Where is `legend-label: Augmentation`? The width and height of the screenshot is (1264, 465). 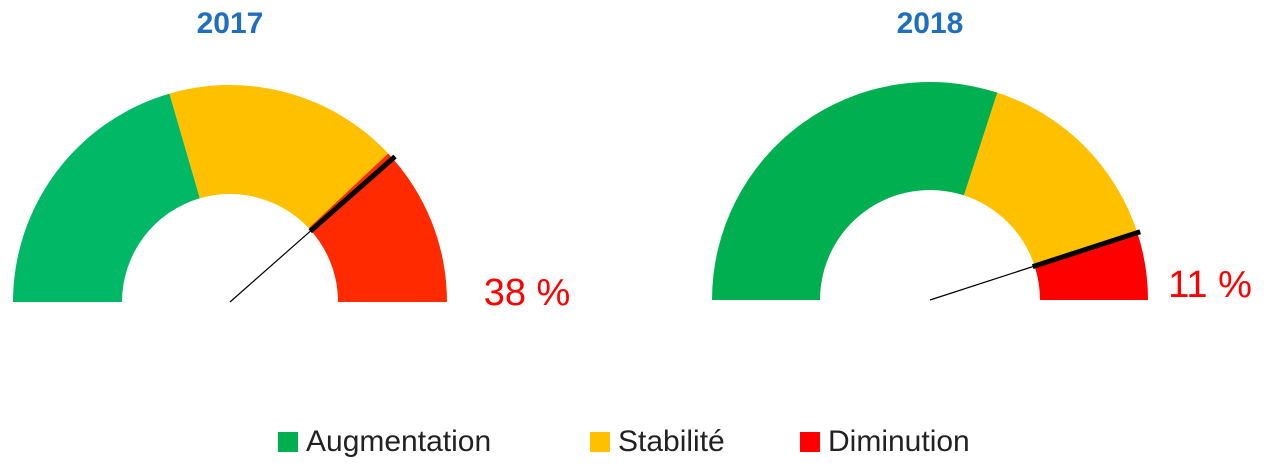 legend-label: Augmentation is located at coordinates (398, 441).